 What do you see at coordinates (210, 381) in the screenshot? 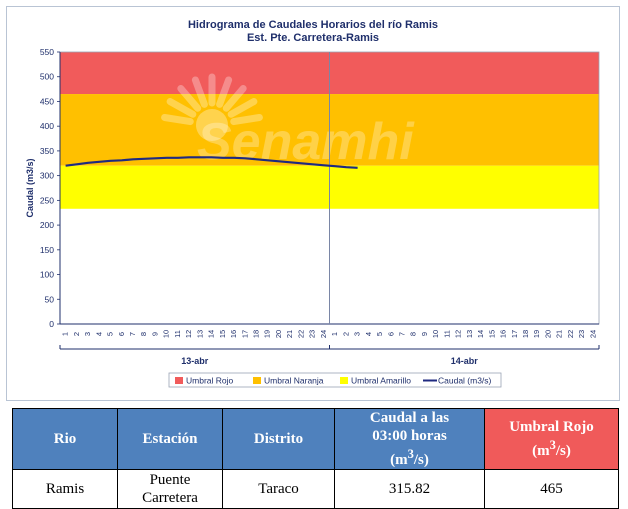
I see `legend-label: Umbral Rojo` at bounding box center [210, 381].